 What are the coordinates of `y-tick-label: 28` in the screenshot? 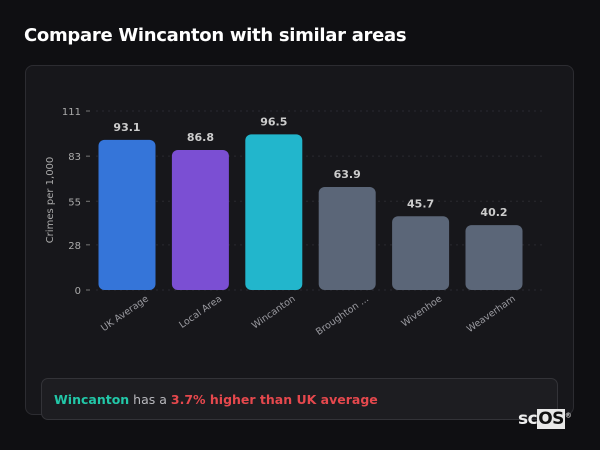 It's located at (74, 246).